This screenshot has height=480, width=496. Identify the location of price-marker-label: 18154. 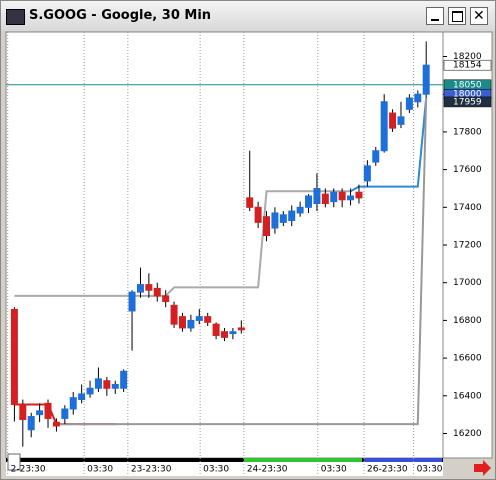
(467, 66).